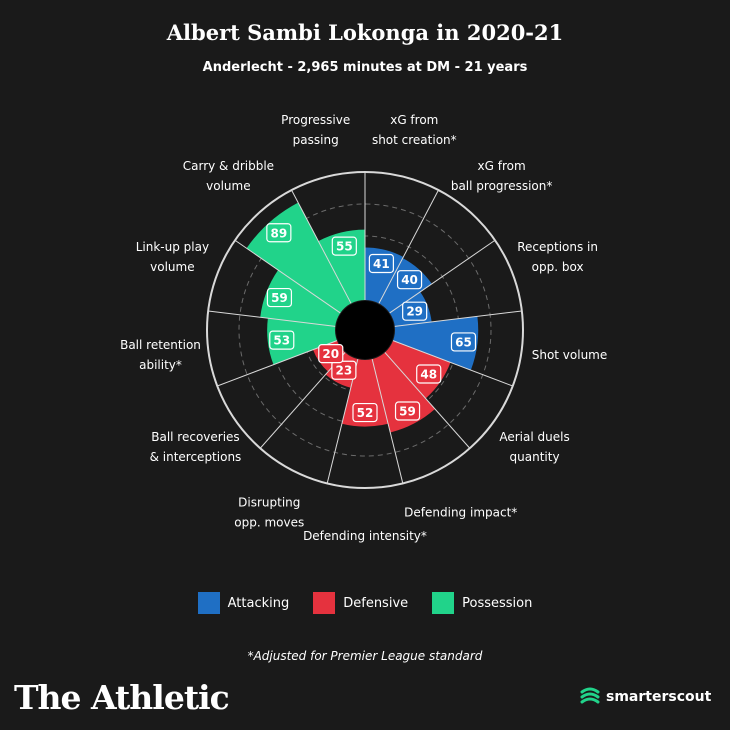 Image resolution: width=730 pixels, height=730 pixels. I want to click on value-label-5: 59, so click(407, 412).